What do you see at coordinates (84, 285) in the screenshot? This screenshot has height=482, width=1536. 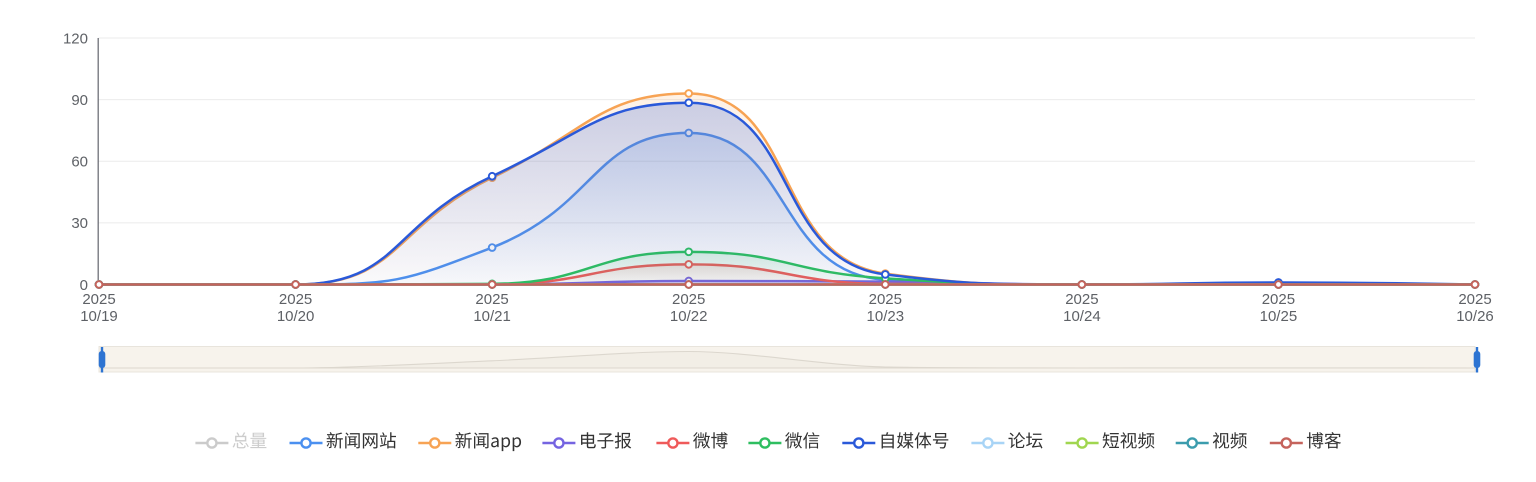 I see `svg-text: 0` at bounding box center [84, 285].